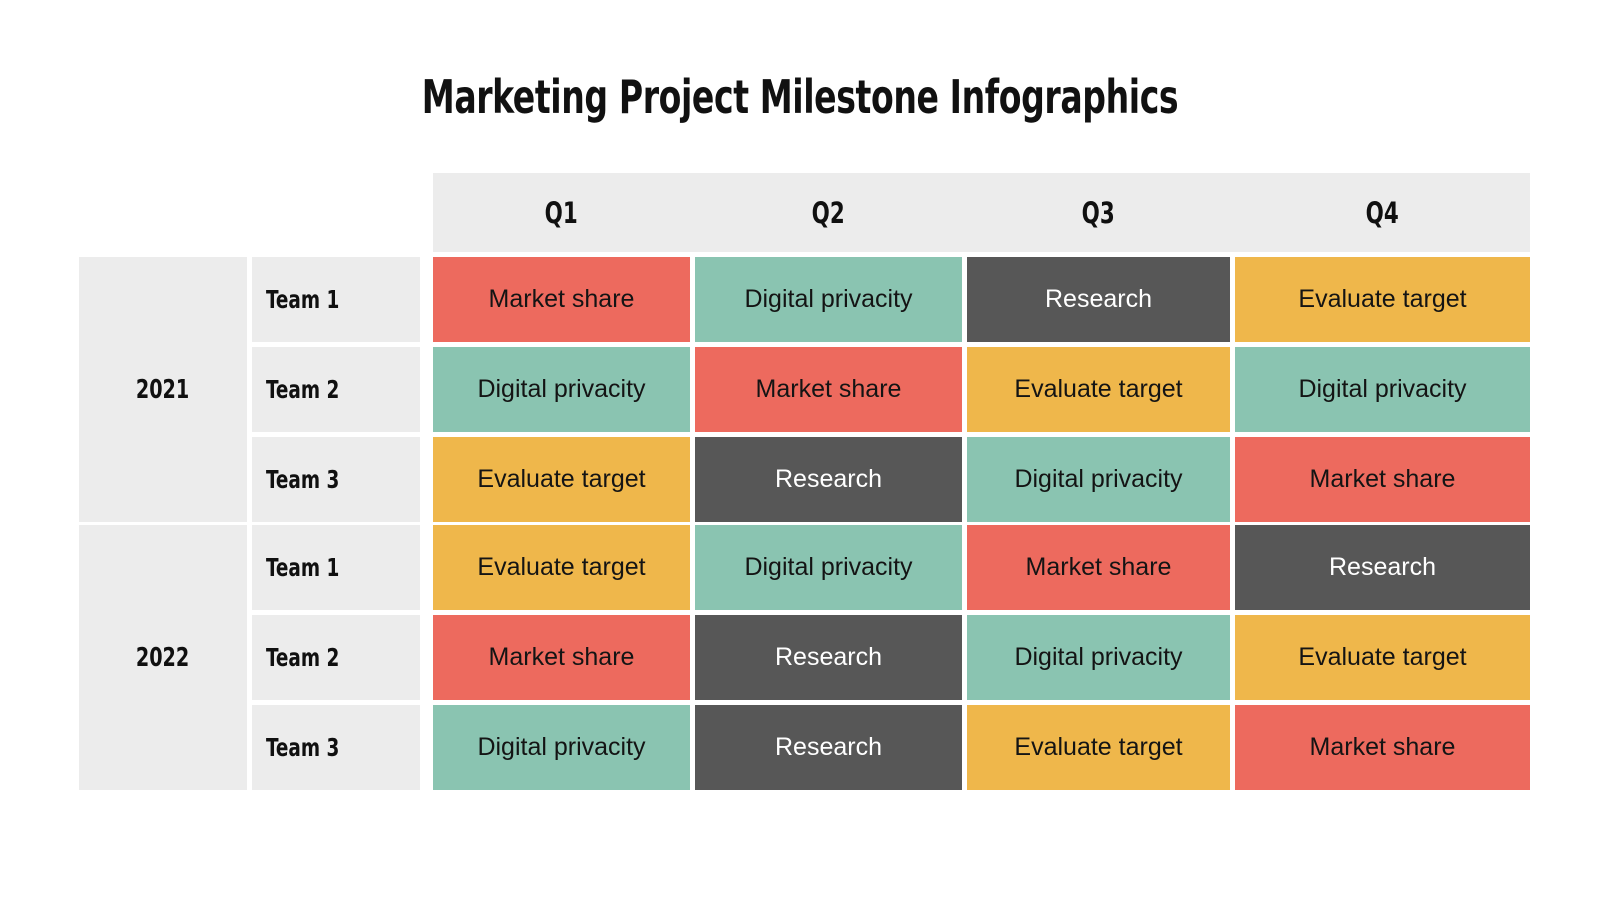  I want to click on column-header-q2: Q2, so click(828, 212).